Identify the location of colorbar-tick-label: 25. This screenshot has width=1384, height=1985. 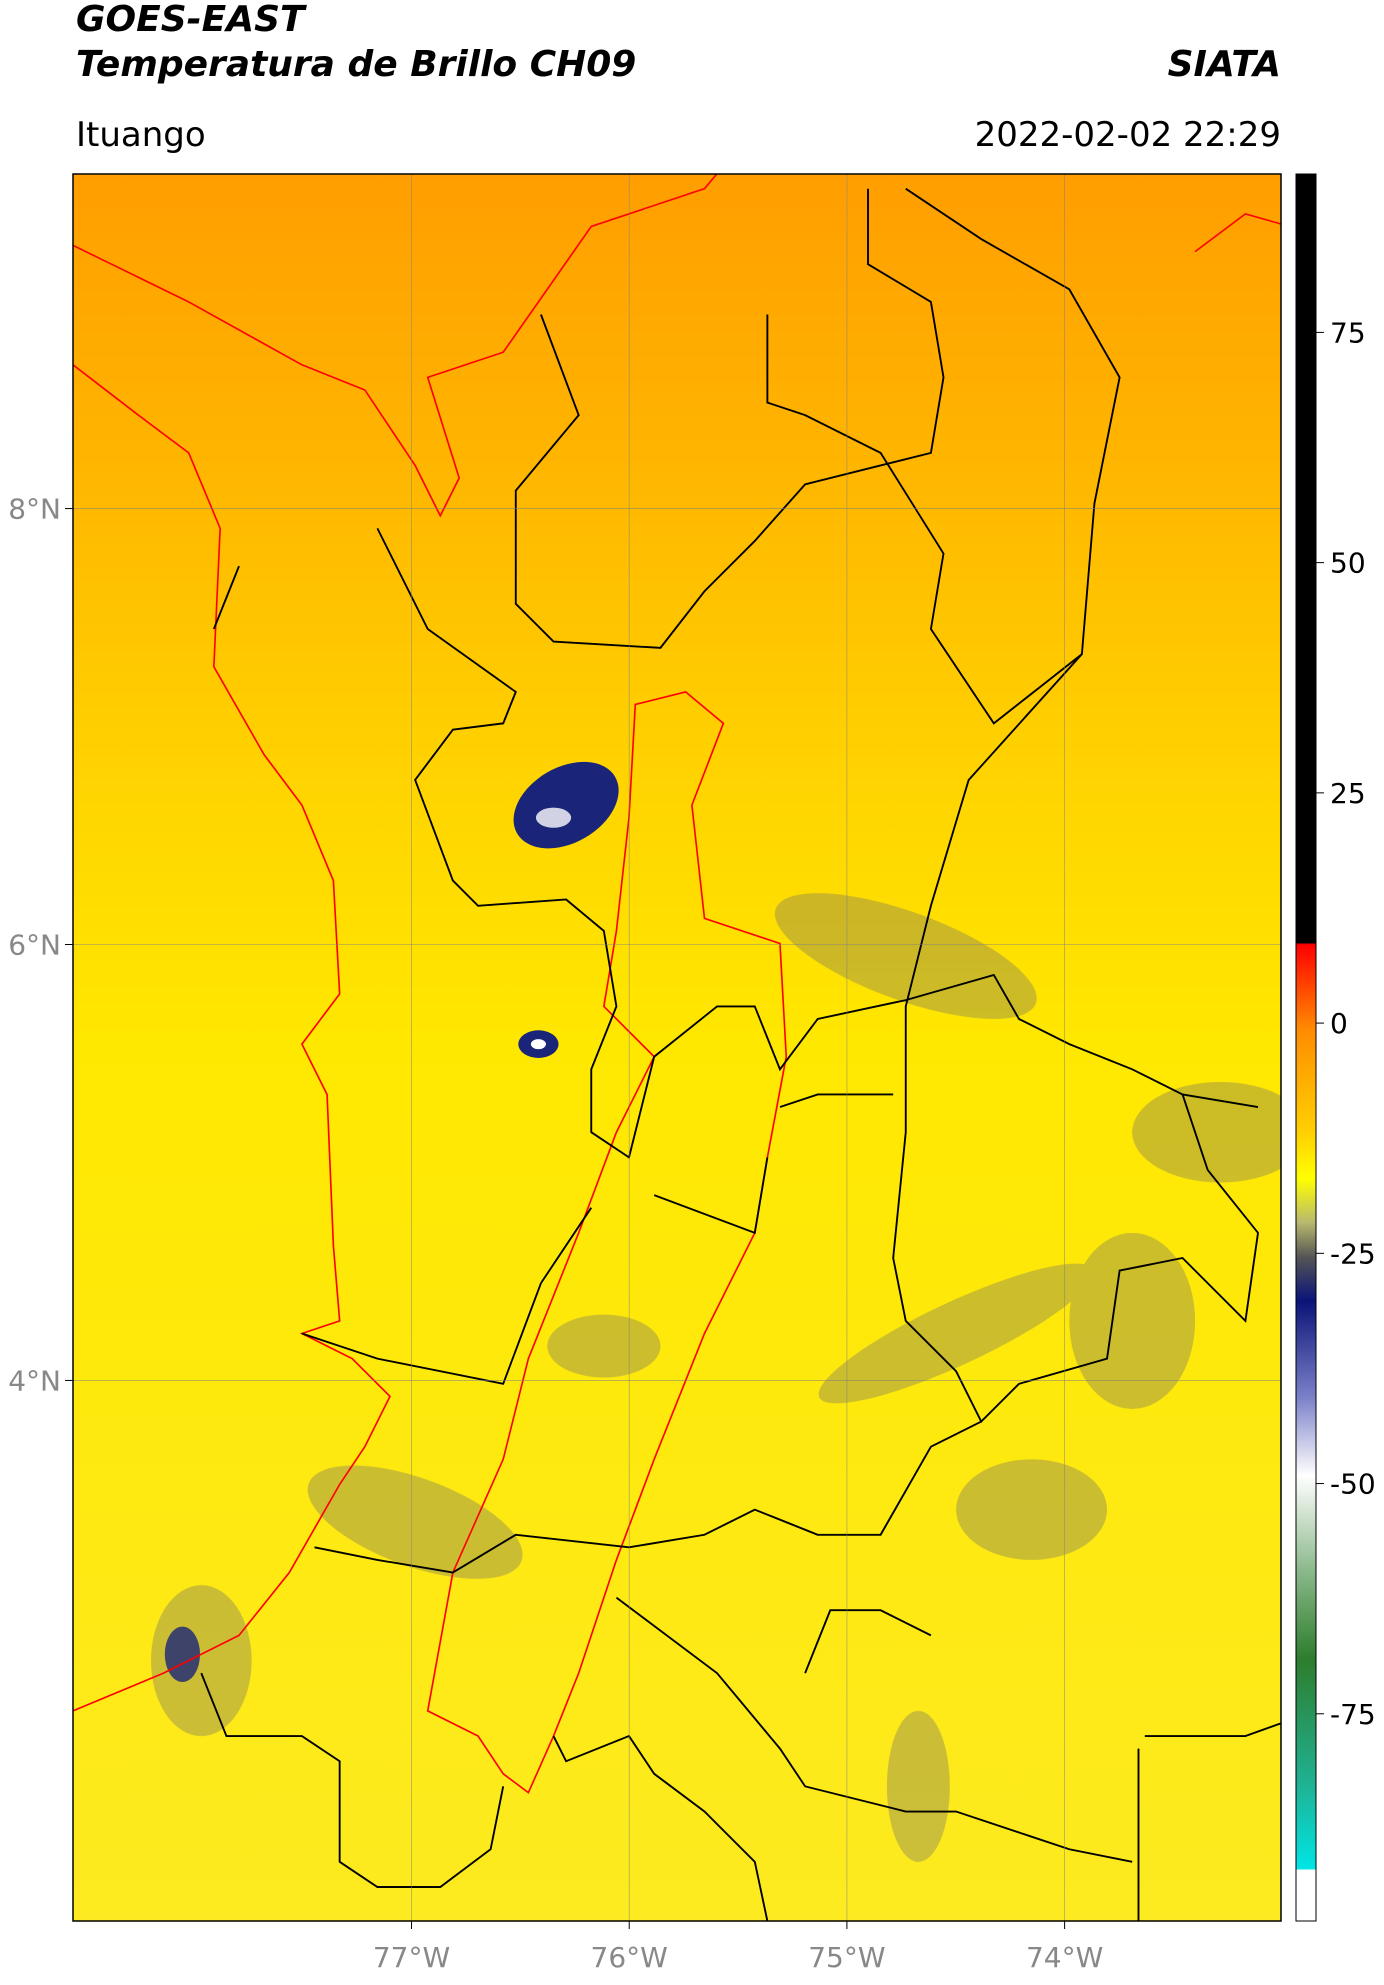
(1348, 793).